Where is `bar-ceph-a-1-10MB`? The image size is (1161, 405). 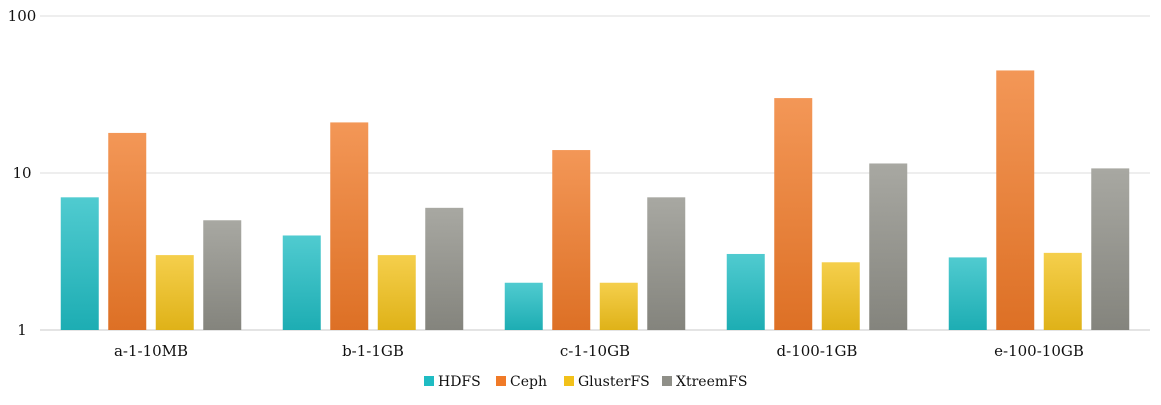
bar-ceph-a-1-10MB is located at coordinates (127, 231).